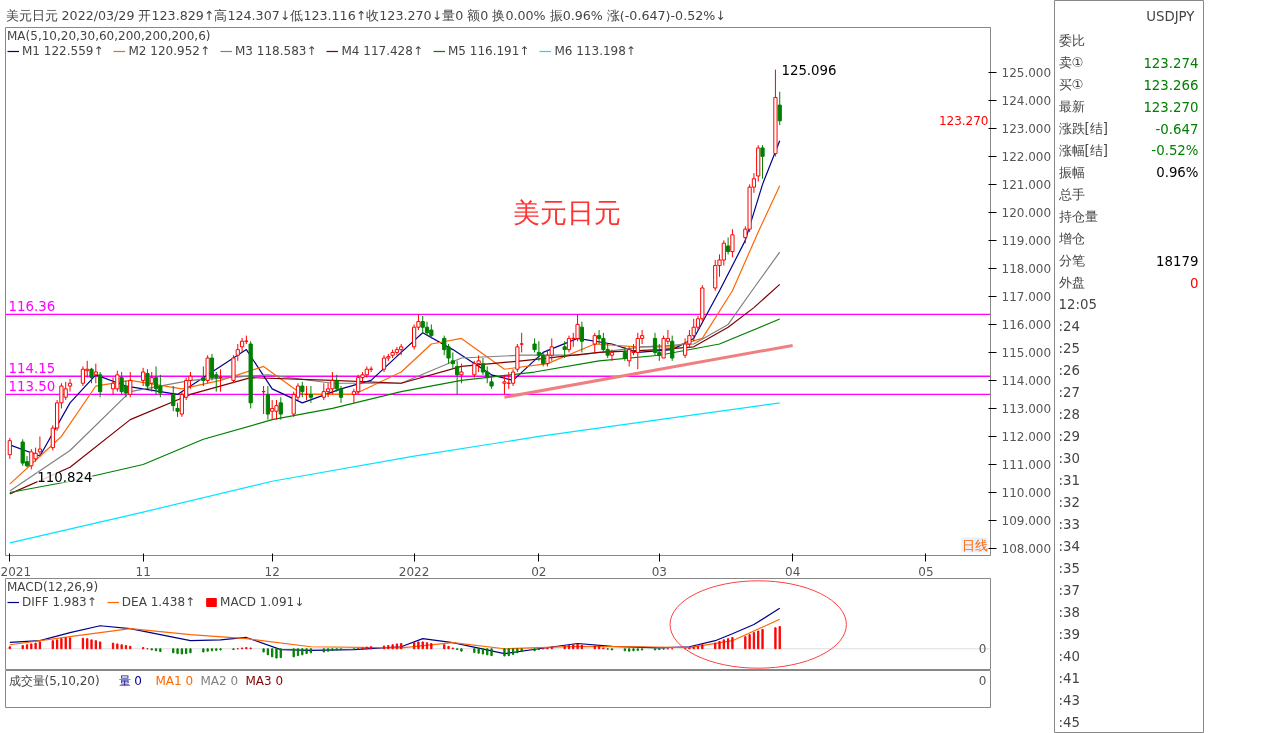 The height and width of the screenshot is (733, 1264). What do you see at coordinates (1026, 549) in the screenshot?
I see `y-tick-label: 108.000` at bounding box center [1026, 549].